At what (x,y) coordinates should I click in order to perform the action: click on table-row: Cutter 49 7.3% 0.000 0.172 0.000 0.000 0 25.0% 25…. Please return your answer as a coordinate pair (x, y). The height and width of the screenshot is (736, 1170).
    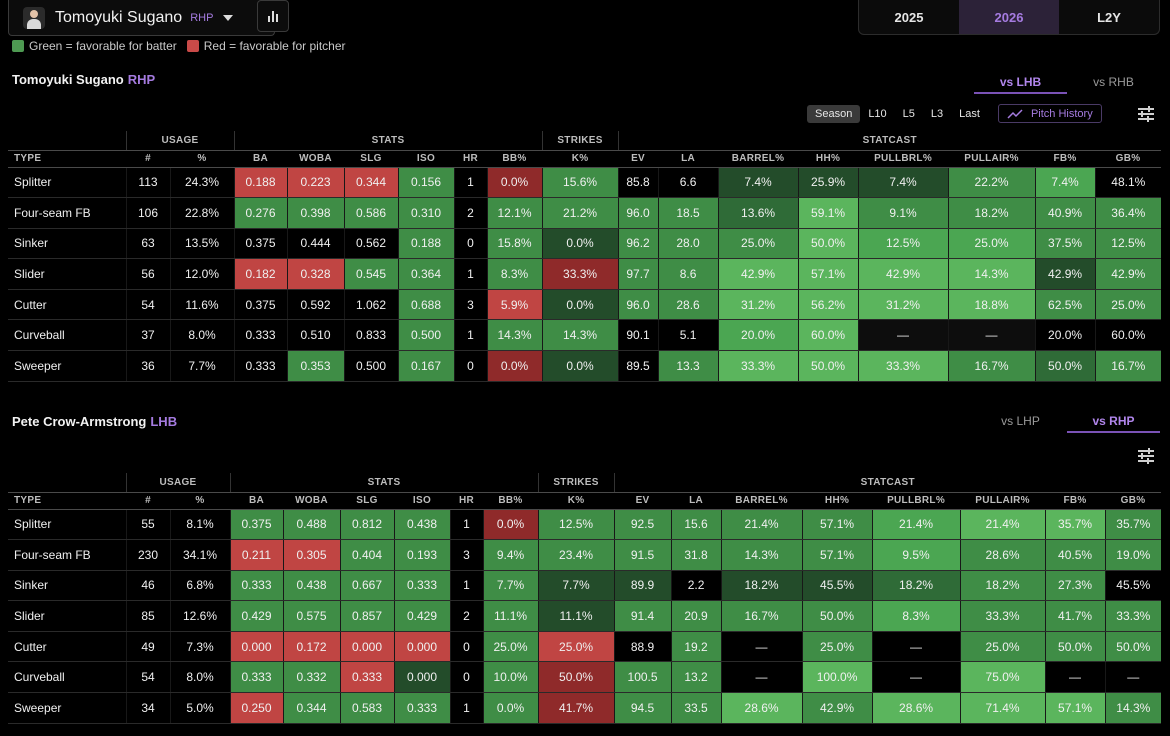
    Looking at the image, I should click on (585, 647).